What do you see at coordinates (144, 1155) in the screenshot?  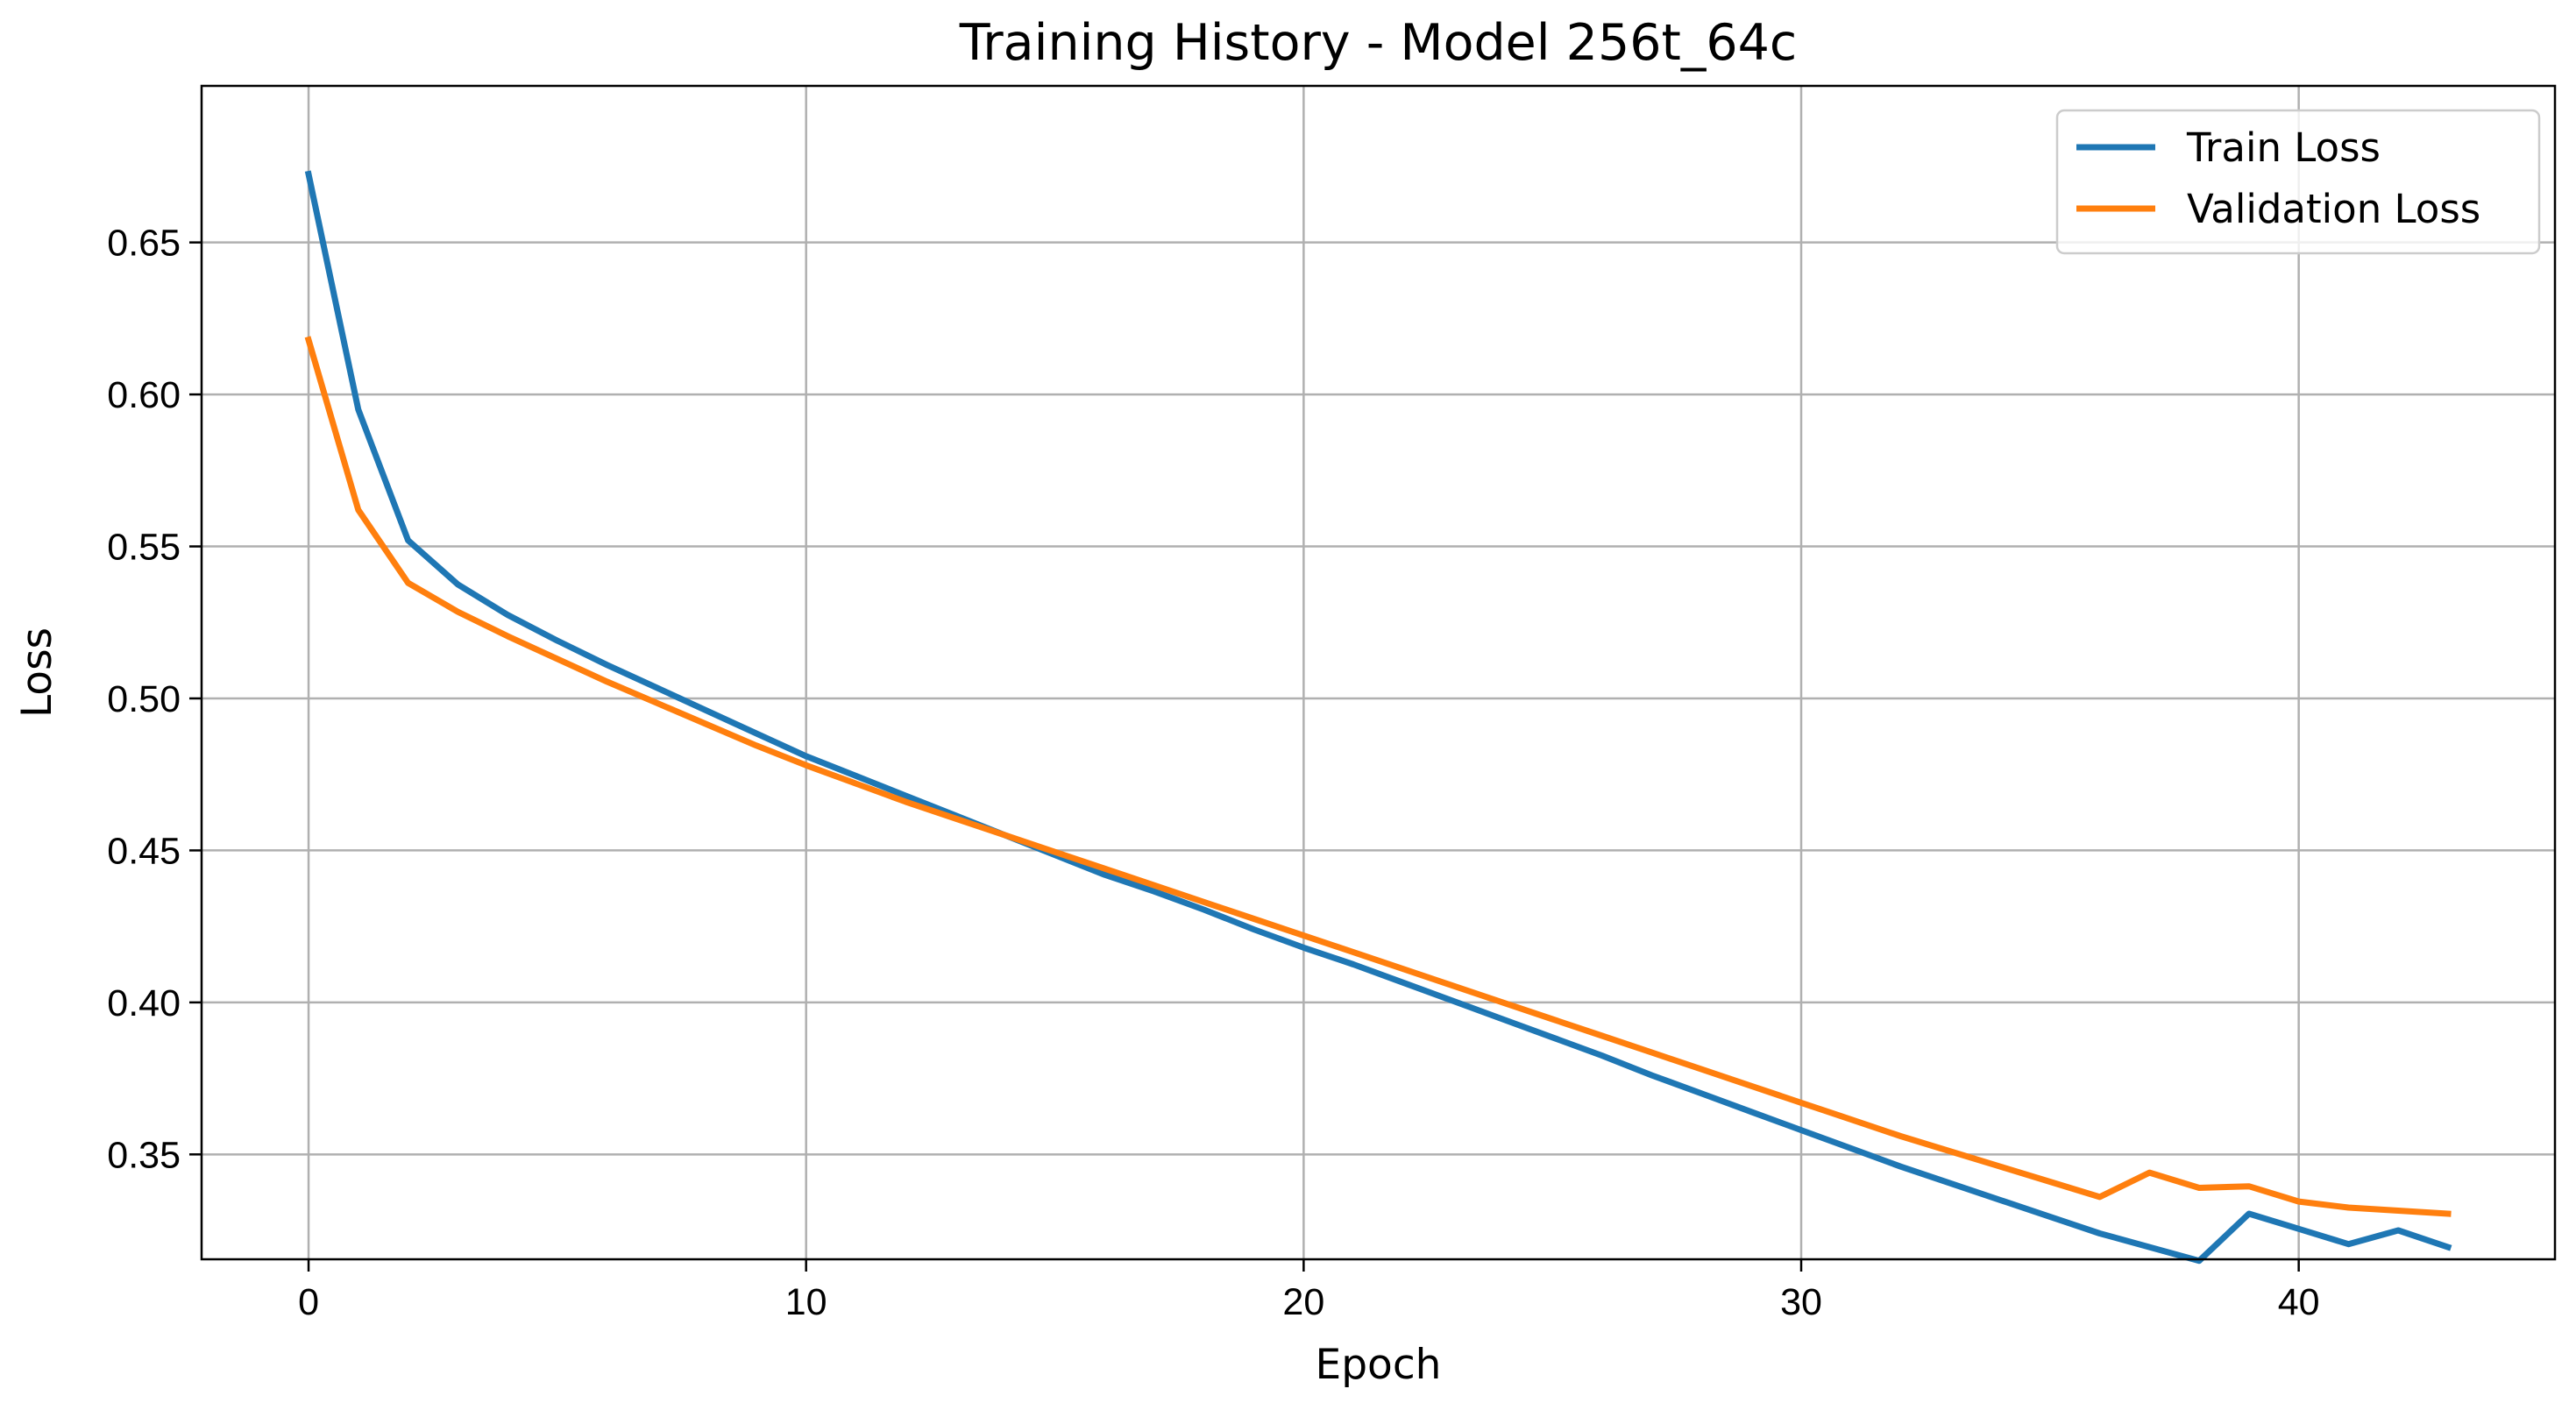 I see `y-tick-label: 0.35` at bounding box center [144, 1155].